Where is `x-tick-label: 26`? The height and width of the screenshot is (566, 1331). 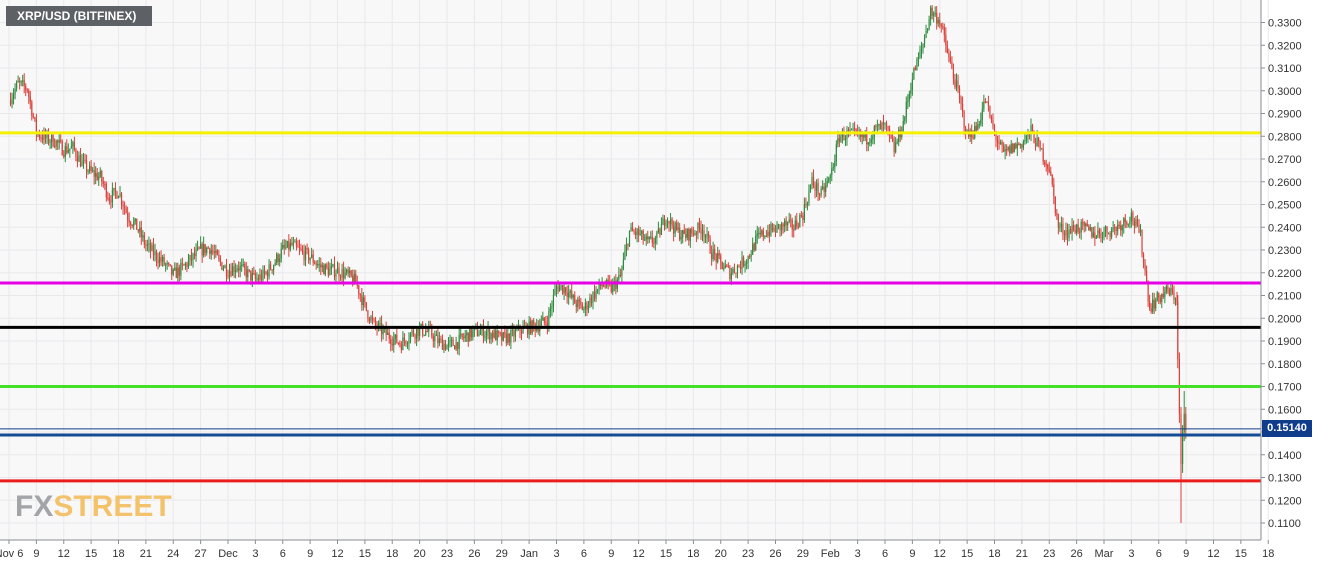 x-tick-label: 26 is located at coordinates (1077, 554).